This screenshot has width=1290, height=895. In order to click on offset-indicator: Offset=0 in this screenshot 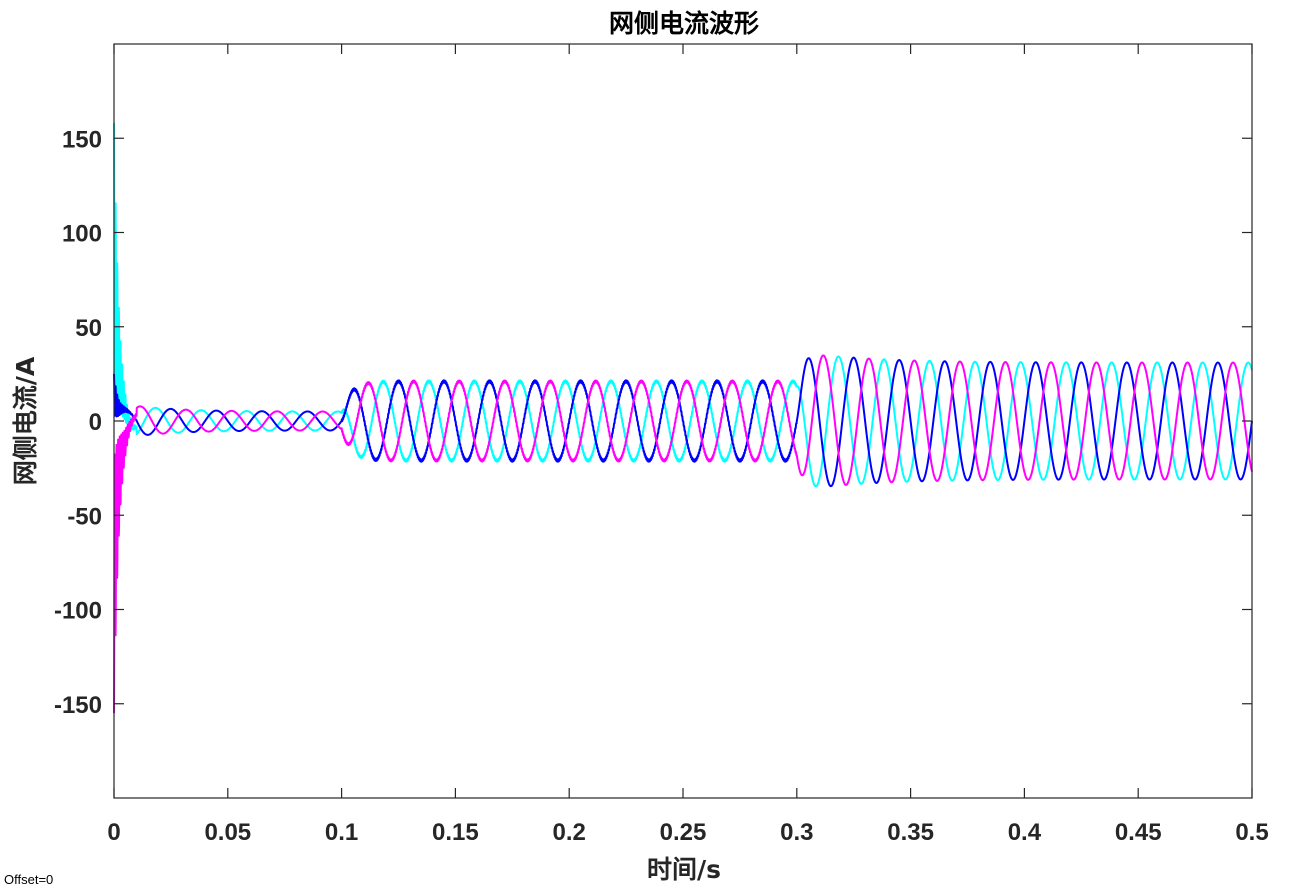, I will do `click(28, 879)`.